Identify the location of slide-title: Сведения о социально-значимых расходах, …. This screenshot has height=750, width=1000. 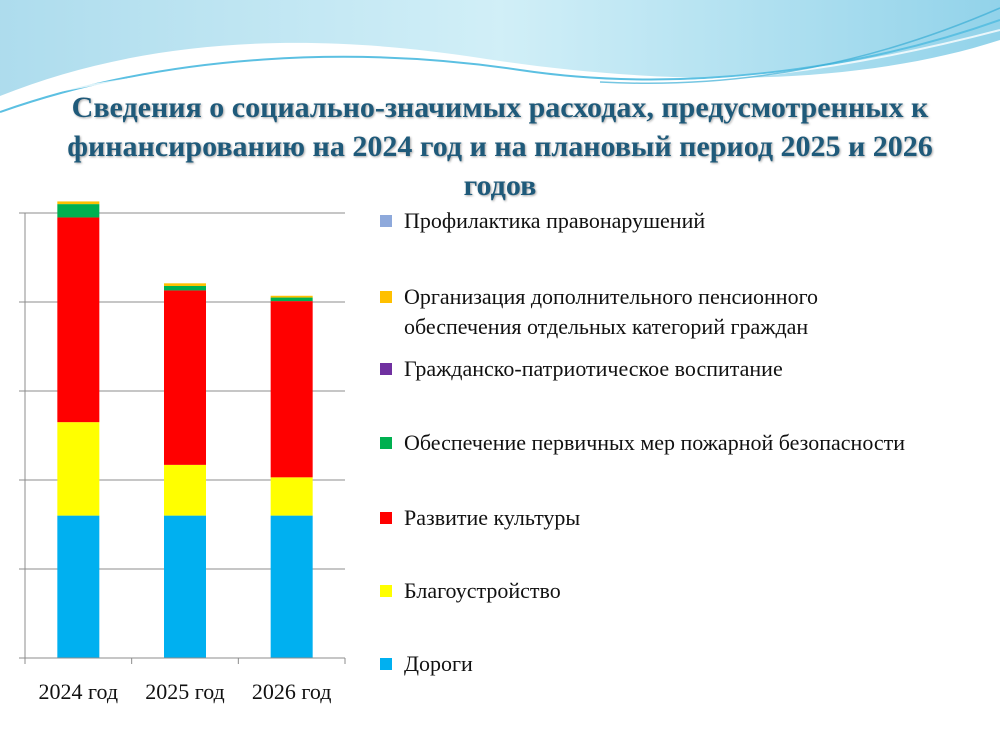
(500, 146).